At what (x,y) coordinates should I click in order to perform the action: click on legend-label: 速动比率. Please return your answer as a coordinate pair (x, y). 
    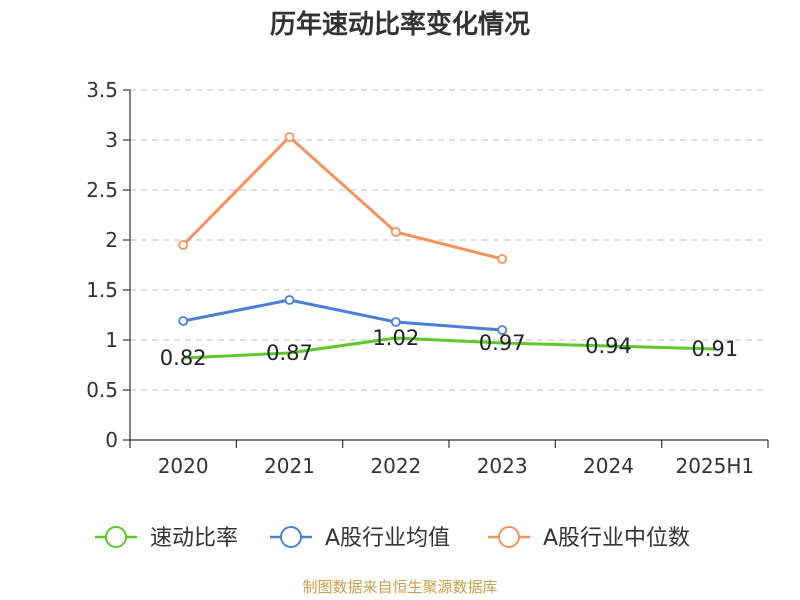
    Looking at the image, I should click on (194, 538).